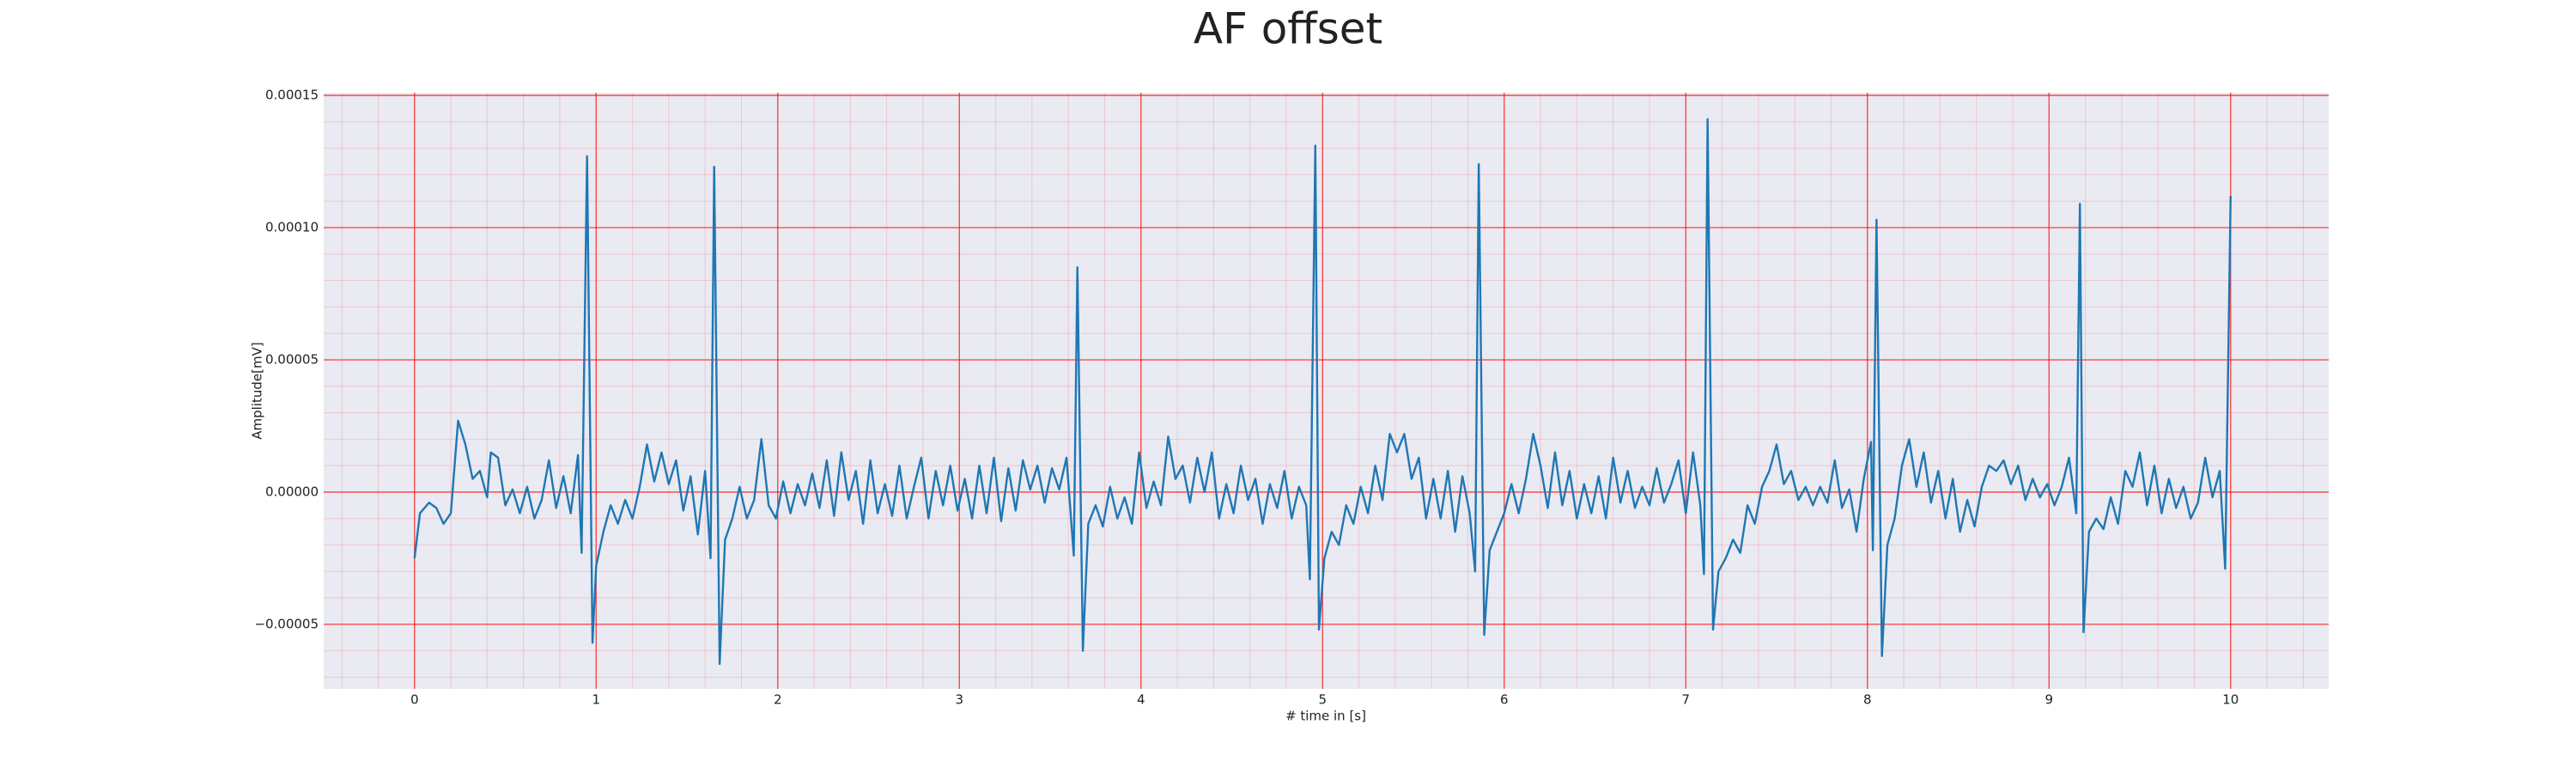 This screenshot has width=2576, height=773. What do you see at coordinates (778, 700) in the screenshot?
I see `x-tick-label: 2` at bounding box center [778, 700].